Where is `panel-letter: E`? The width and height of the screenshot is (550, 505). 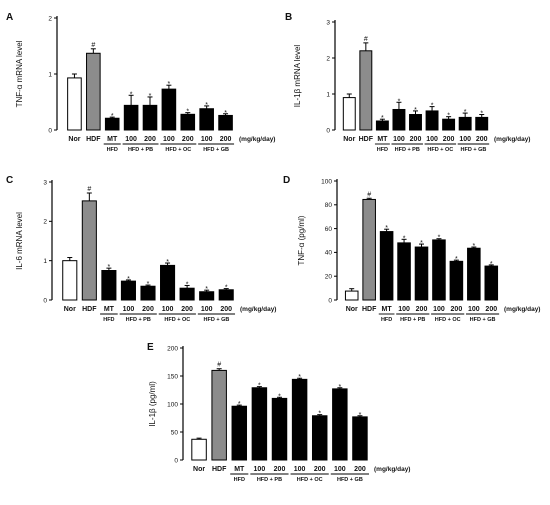 panel-letter: E is located at coordinates (150, 347).